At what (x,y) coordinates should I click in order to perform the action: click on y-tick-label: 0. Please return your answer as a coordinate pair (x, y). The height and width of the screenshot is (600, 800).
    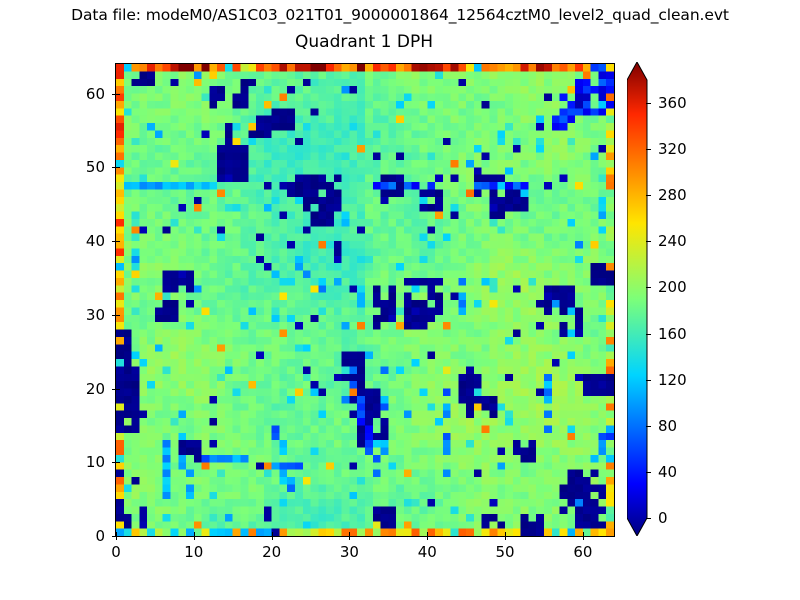
    Looking at the image, I should click on (100, 536).